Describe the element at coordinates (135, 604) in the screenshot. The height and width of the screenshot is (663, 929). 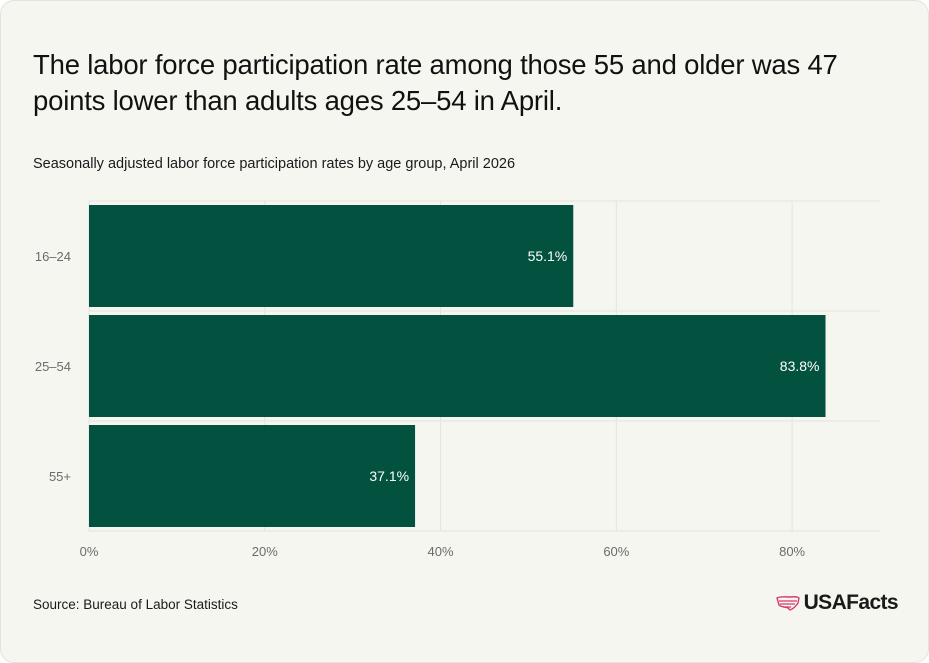
I see `source-note: Source: Bureau of Labor Statistics` at that location.